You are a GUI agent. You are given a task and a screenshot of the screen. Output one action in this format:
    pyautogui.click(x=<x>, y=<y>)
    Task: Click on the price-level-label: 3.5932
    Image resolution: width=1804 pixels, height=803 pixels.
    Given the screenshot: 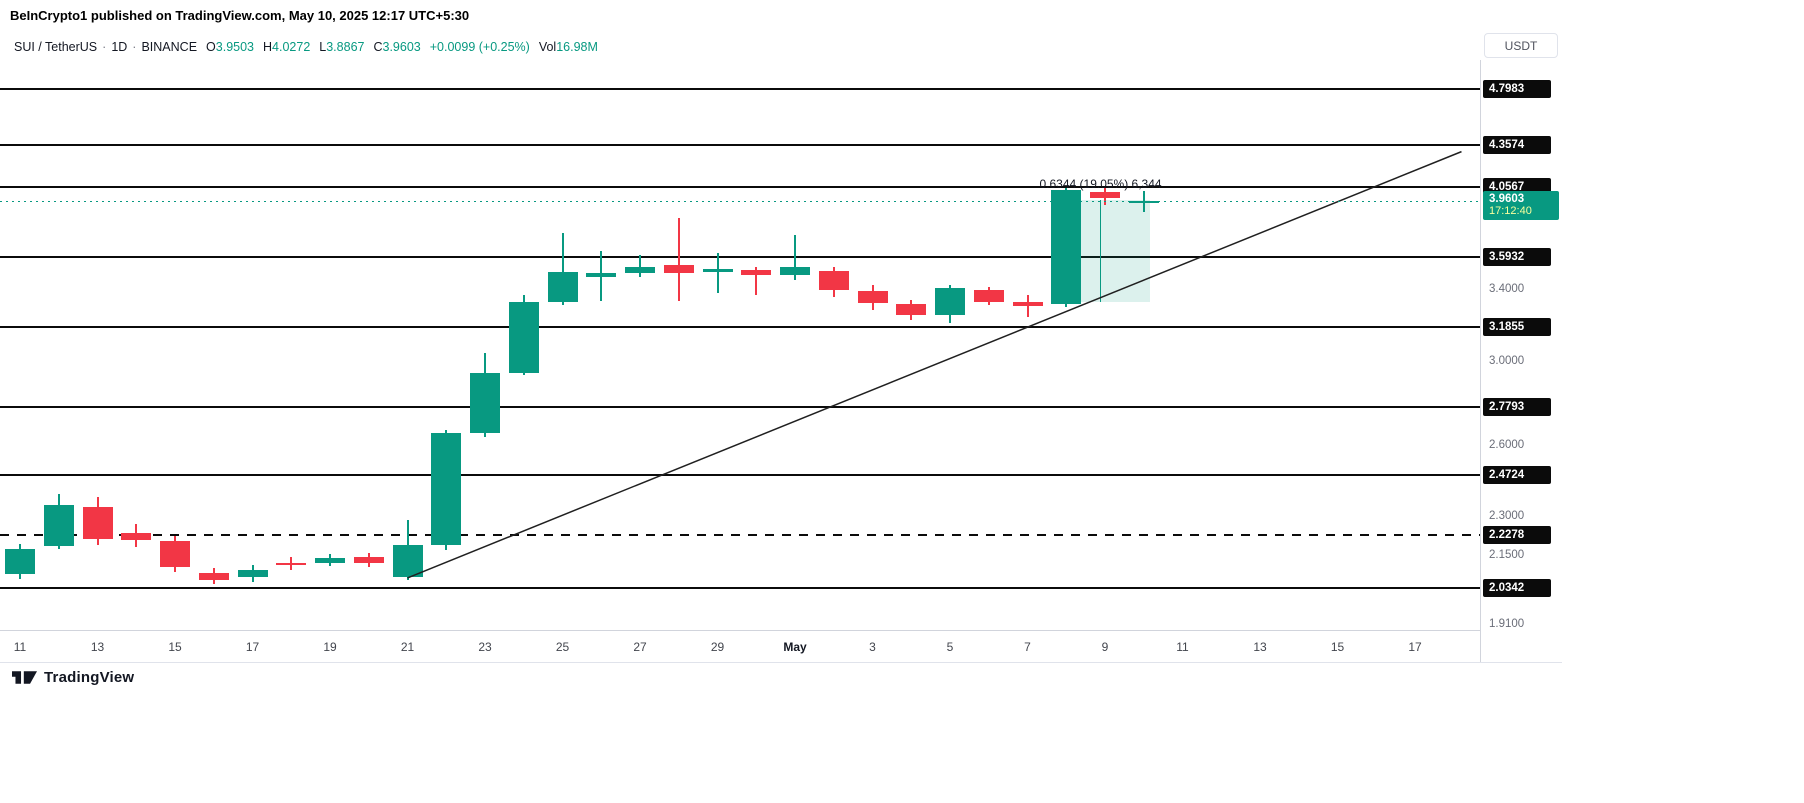 What is the action you would take?
    pyautogui.click(x=1517, y=257)
    